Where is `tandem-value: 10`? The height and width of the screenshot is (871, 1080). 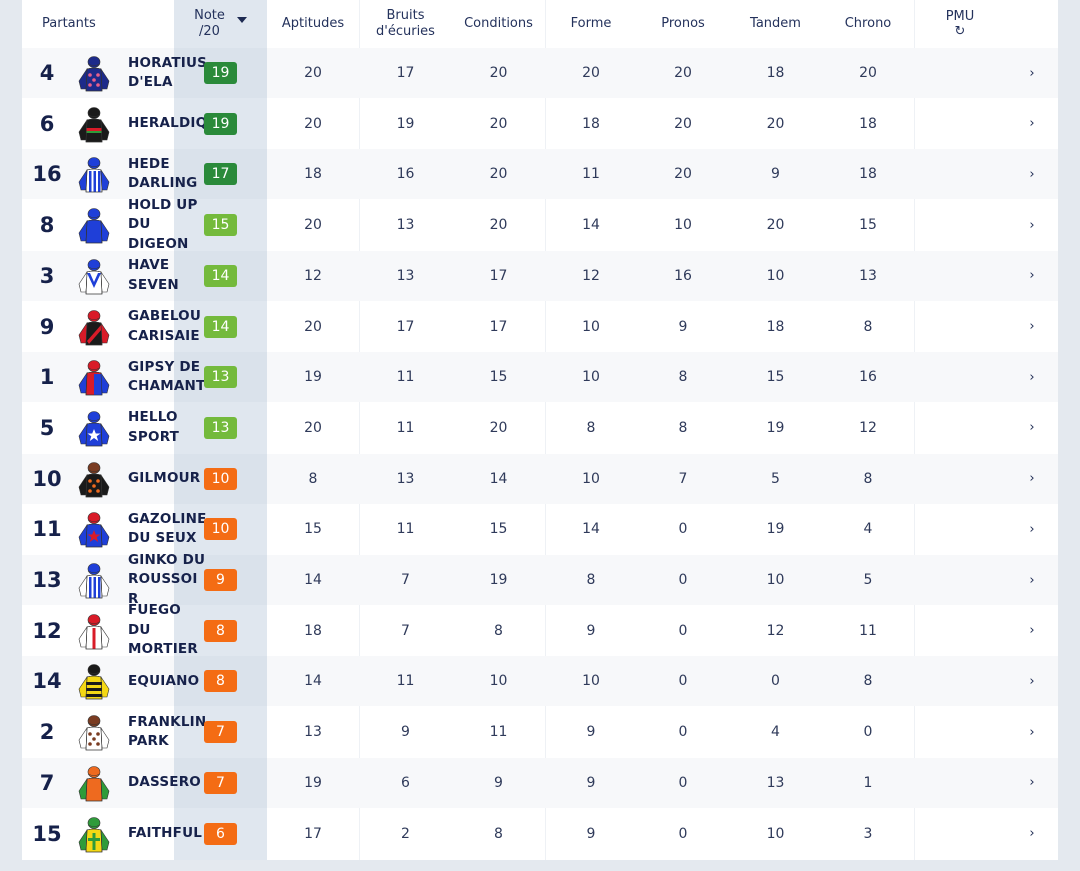
tandem-value: 10 is located at coordinates (775, 275).